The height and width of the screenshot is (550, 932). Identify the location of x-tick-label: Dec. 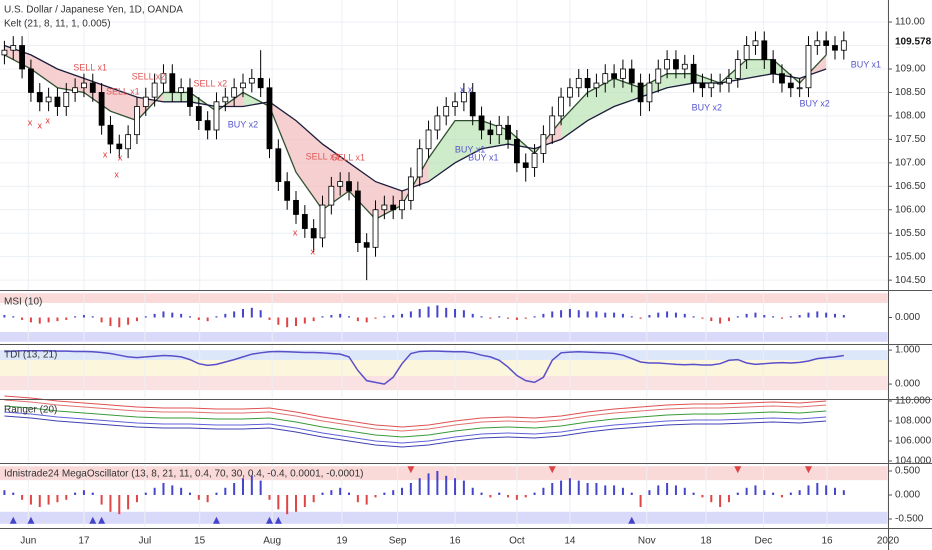
(764, 541).